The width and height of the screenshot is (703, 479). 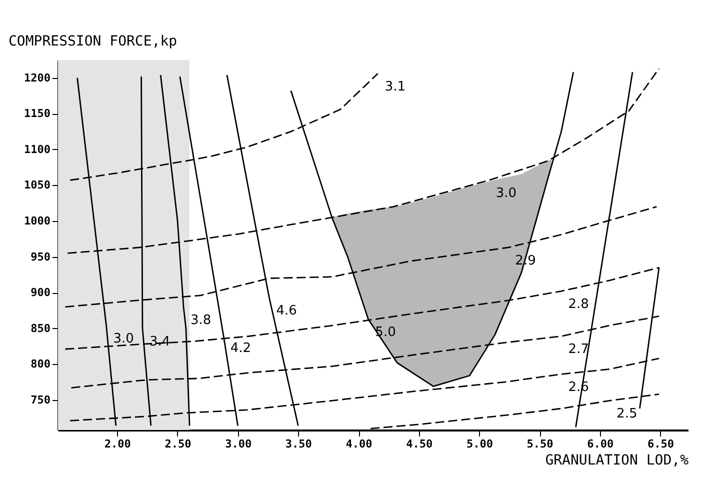 What do you see at coordinates (627, 414) in the screenshot?
I see `annotation: 2.5` at bounding box center [627, 414].